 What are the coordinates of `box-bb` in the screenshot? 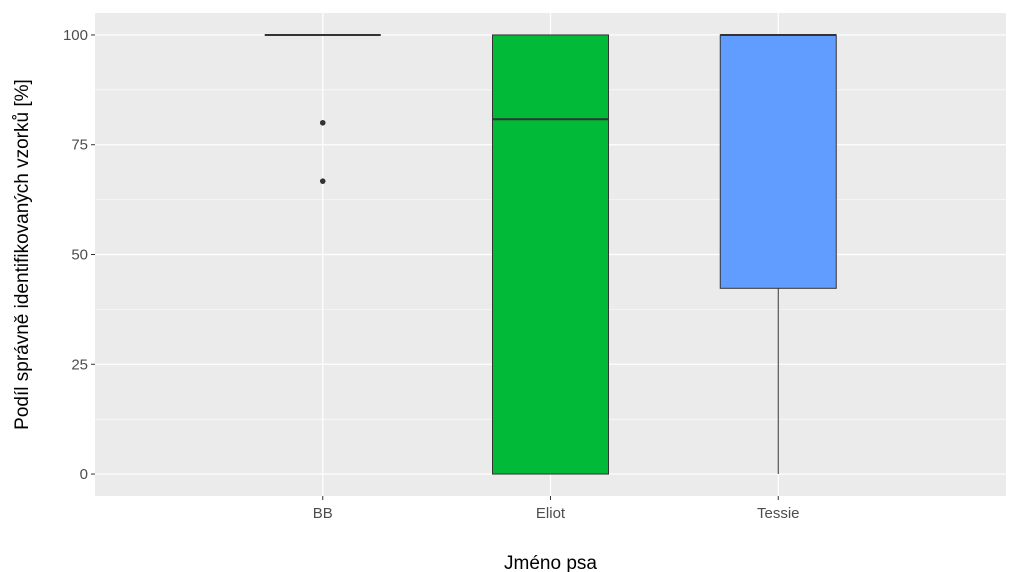 It's located at (322, 108).